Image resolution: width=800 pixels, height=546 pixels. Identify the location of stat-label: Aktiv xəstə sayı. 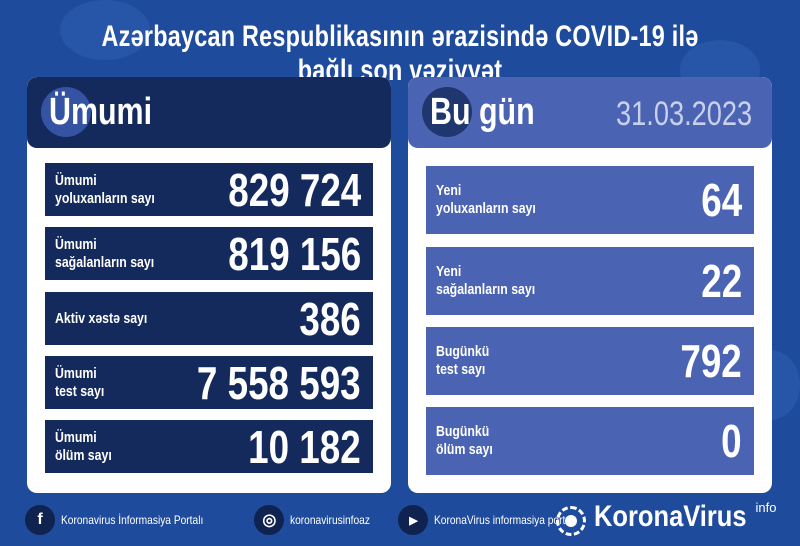
(101, 318).